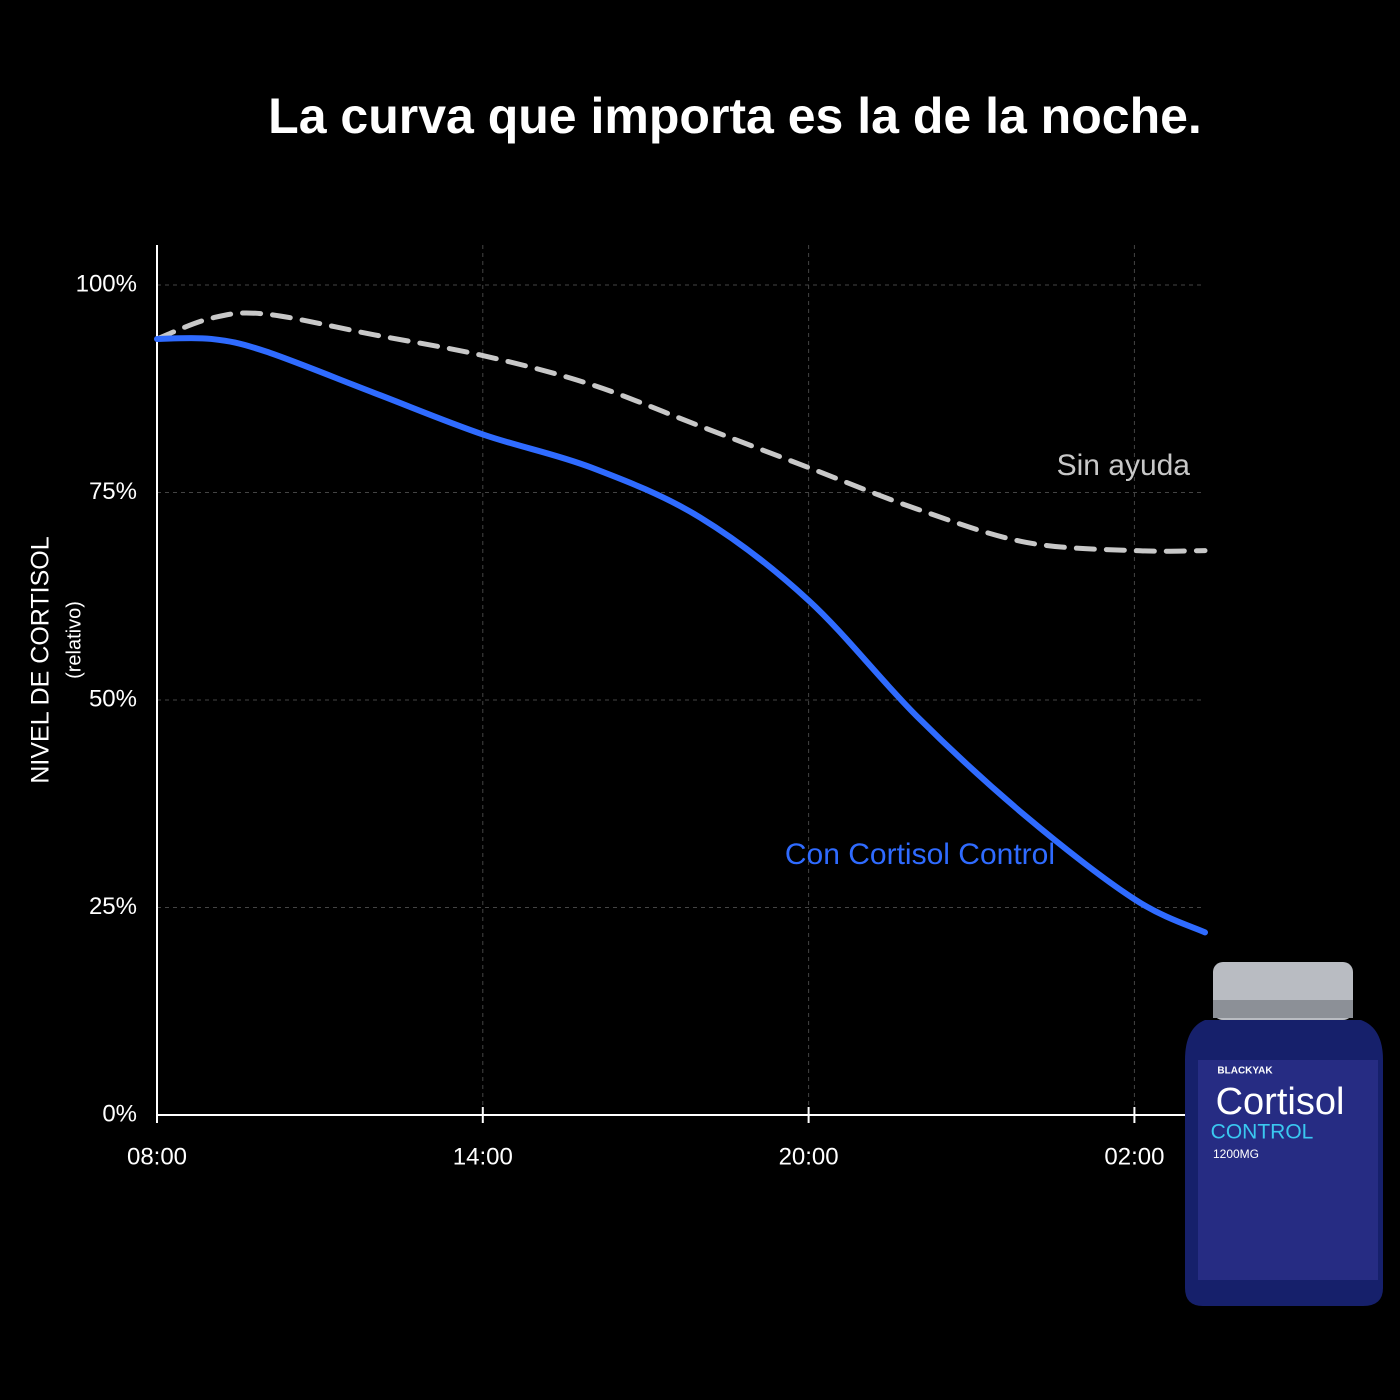 The image size is (1400, 1400). Describe the element at coordinates (157, 1156) in the screenshot. I see `x-tick-label: 08:00` at that location.